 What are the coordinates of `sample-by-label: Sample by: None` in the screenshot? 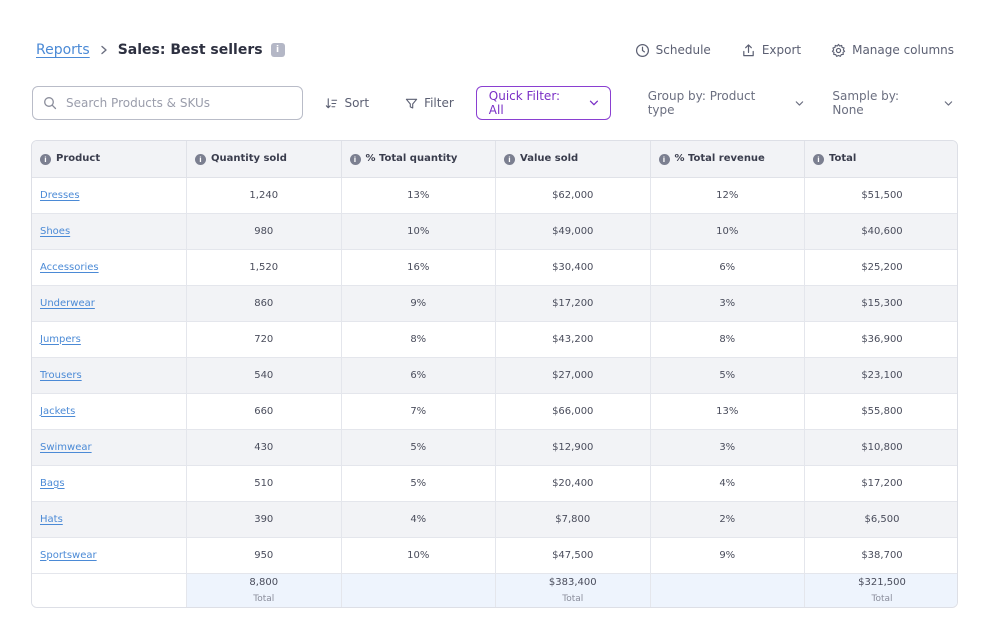 It's located at (866, 103).